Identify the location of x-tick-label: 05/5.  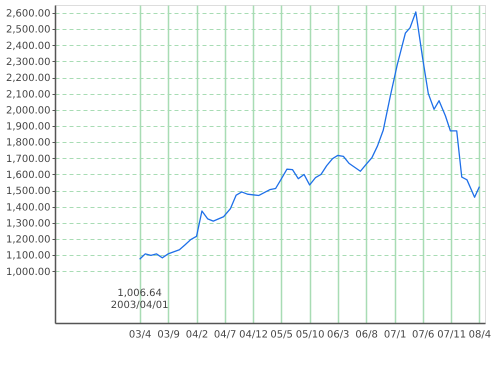
(281, 335).